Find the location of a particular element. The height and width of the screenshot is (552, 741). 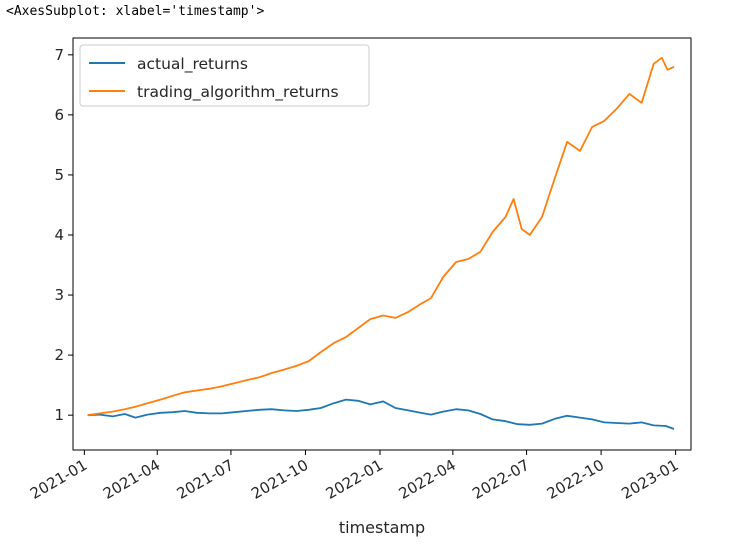

output-repr-text: <AxesSubplot: xlabel='timestamp'> is located at coordinates (135, 11).